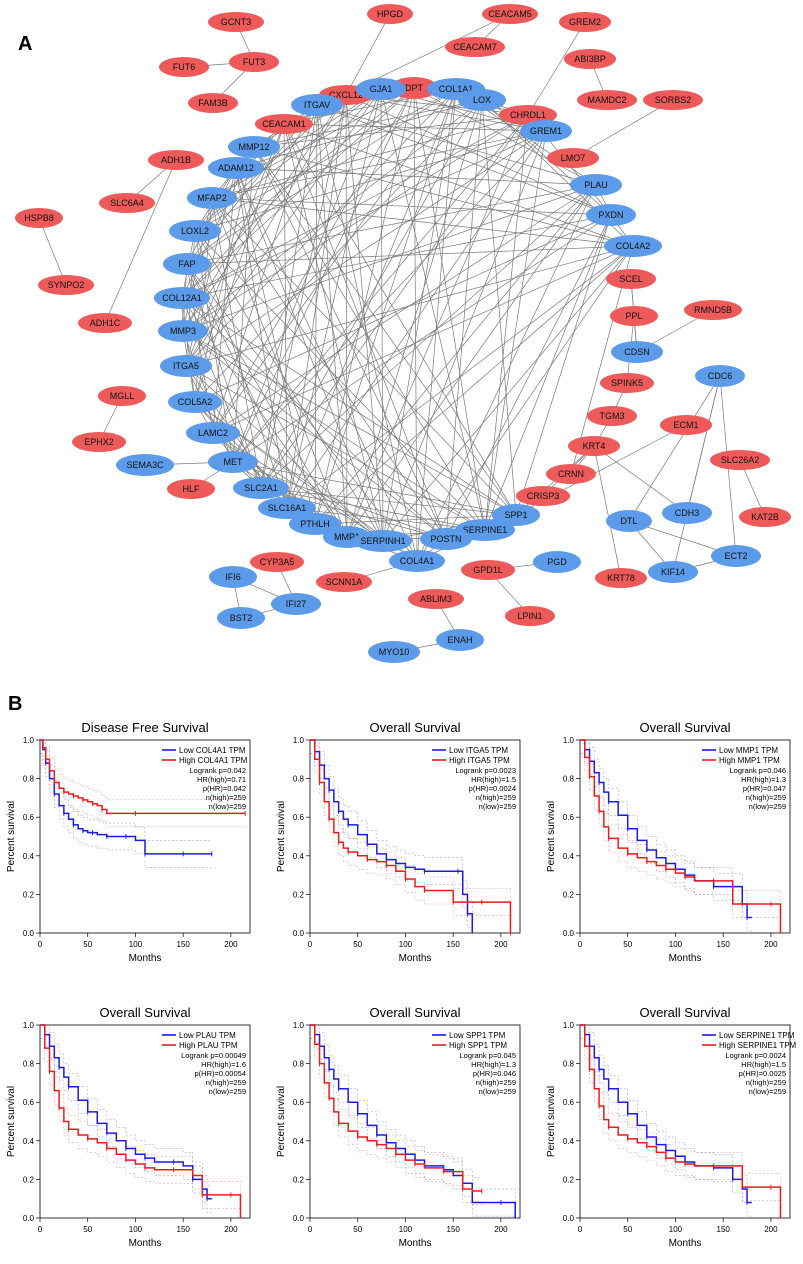 The image size is (803, 1264). Describe the element at coordinates (416, 176) in the screenshot. I see `edge-ADAM12-PLAU` at that location.